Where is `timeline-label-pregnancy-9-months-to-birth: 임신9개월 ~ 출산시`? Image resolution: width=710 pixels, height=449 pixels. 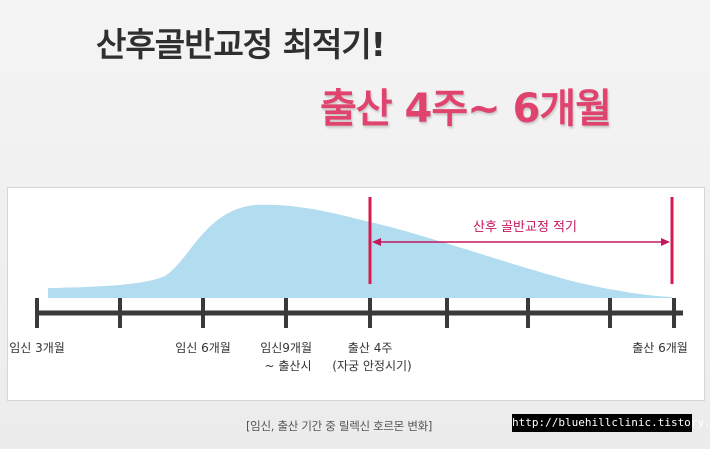
timeline-label-pregnancy-9-months-to-birth: 임신9개월 ~ 출산시 is located at coordinates (288, 357).